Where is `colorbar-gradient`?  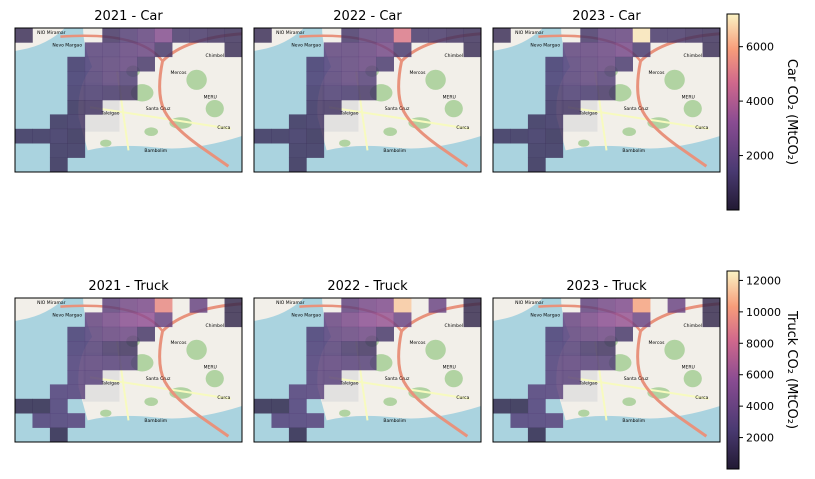 colorbar-gradient is located at coordinates (733, 112).